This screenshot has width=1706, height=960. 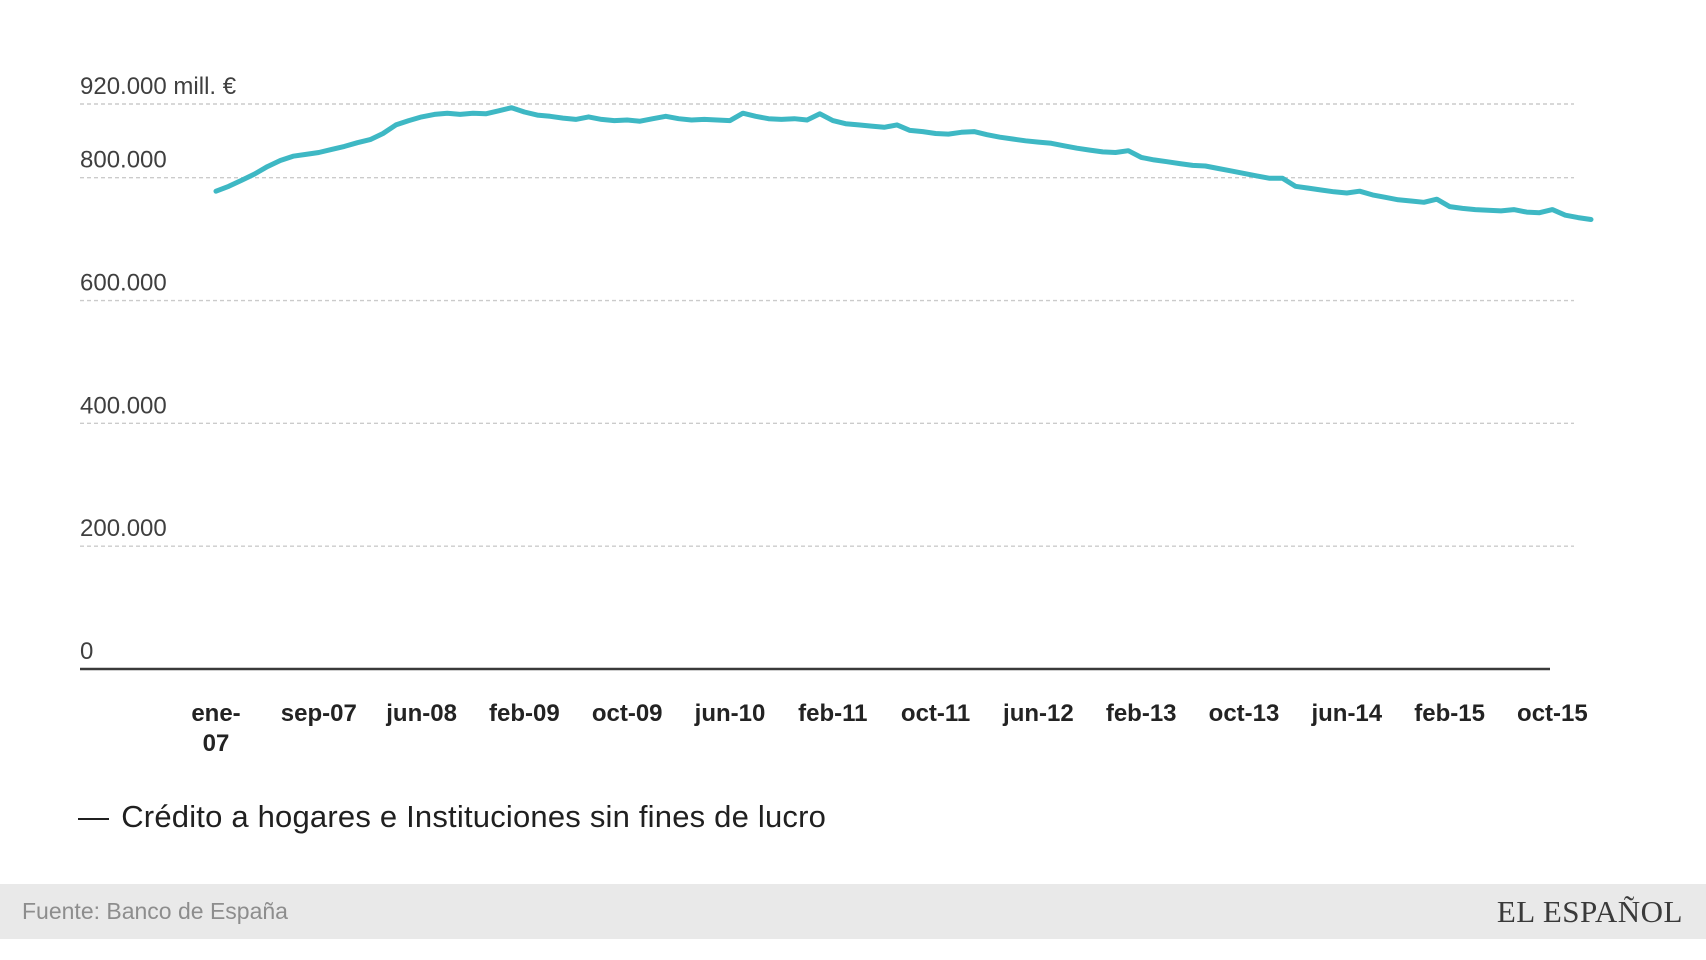 I want to click on footer-bar: Fuente: Banco de España EL ESPAÑOL, so click(x=853, y=911).